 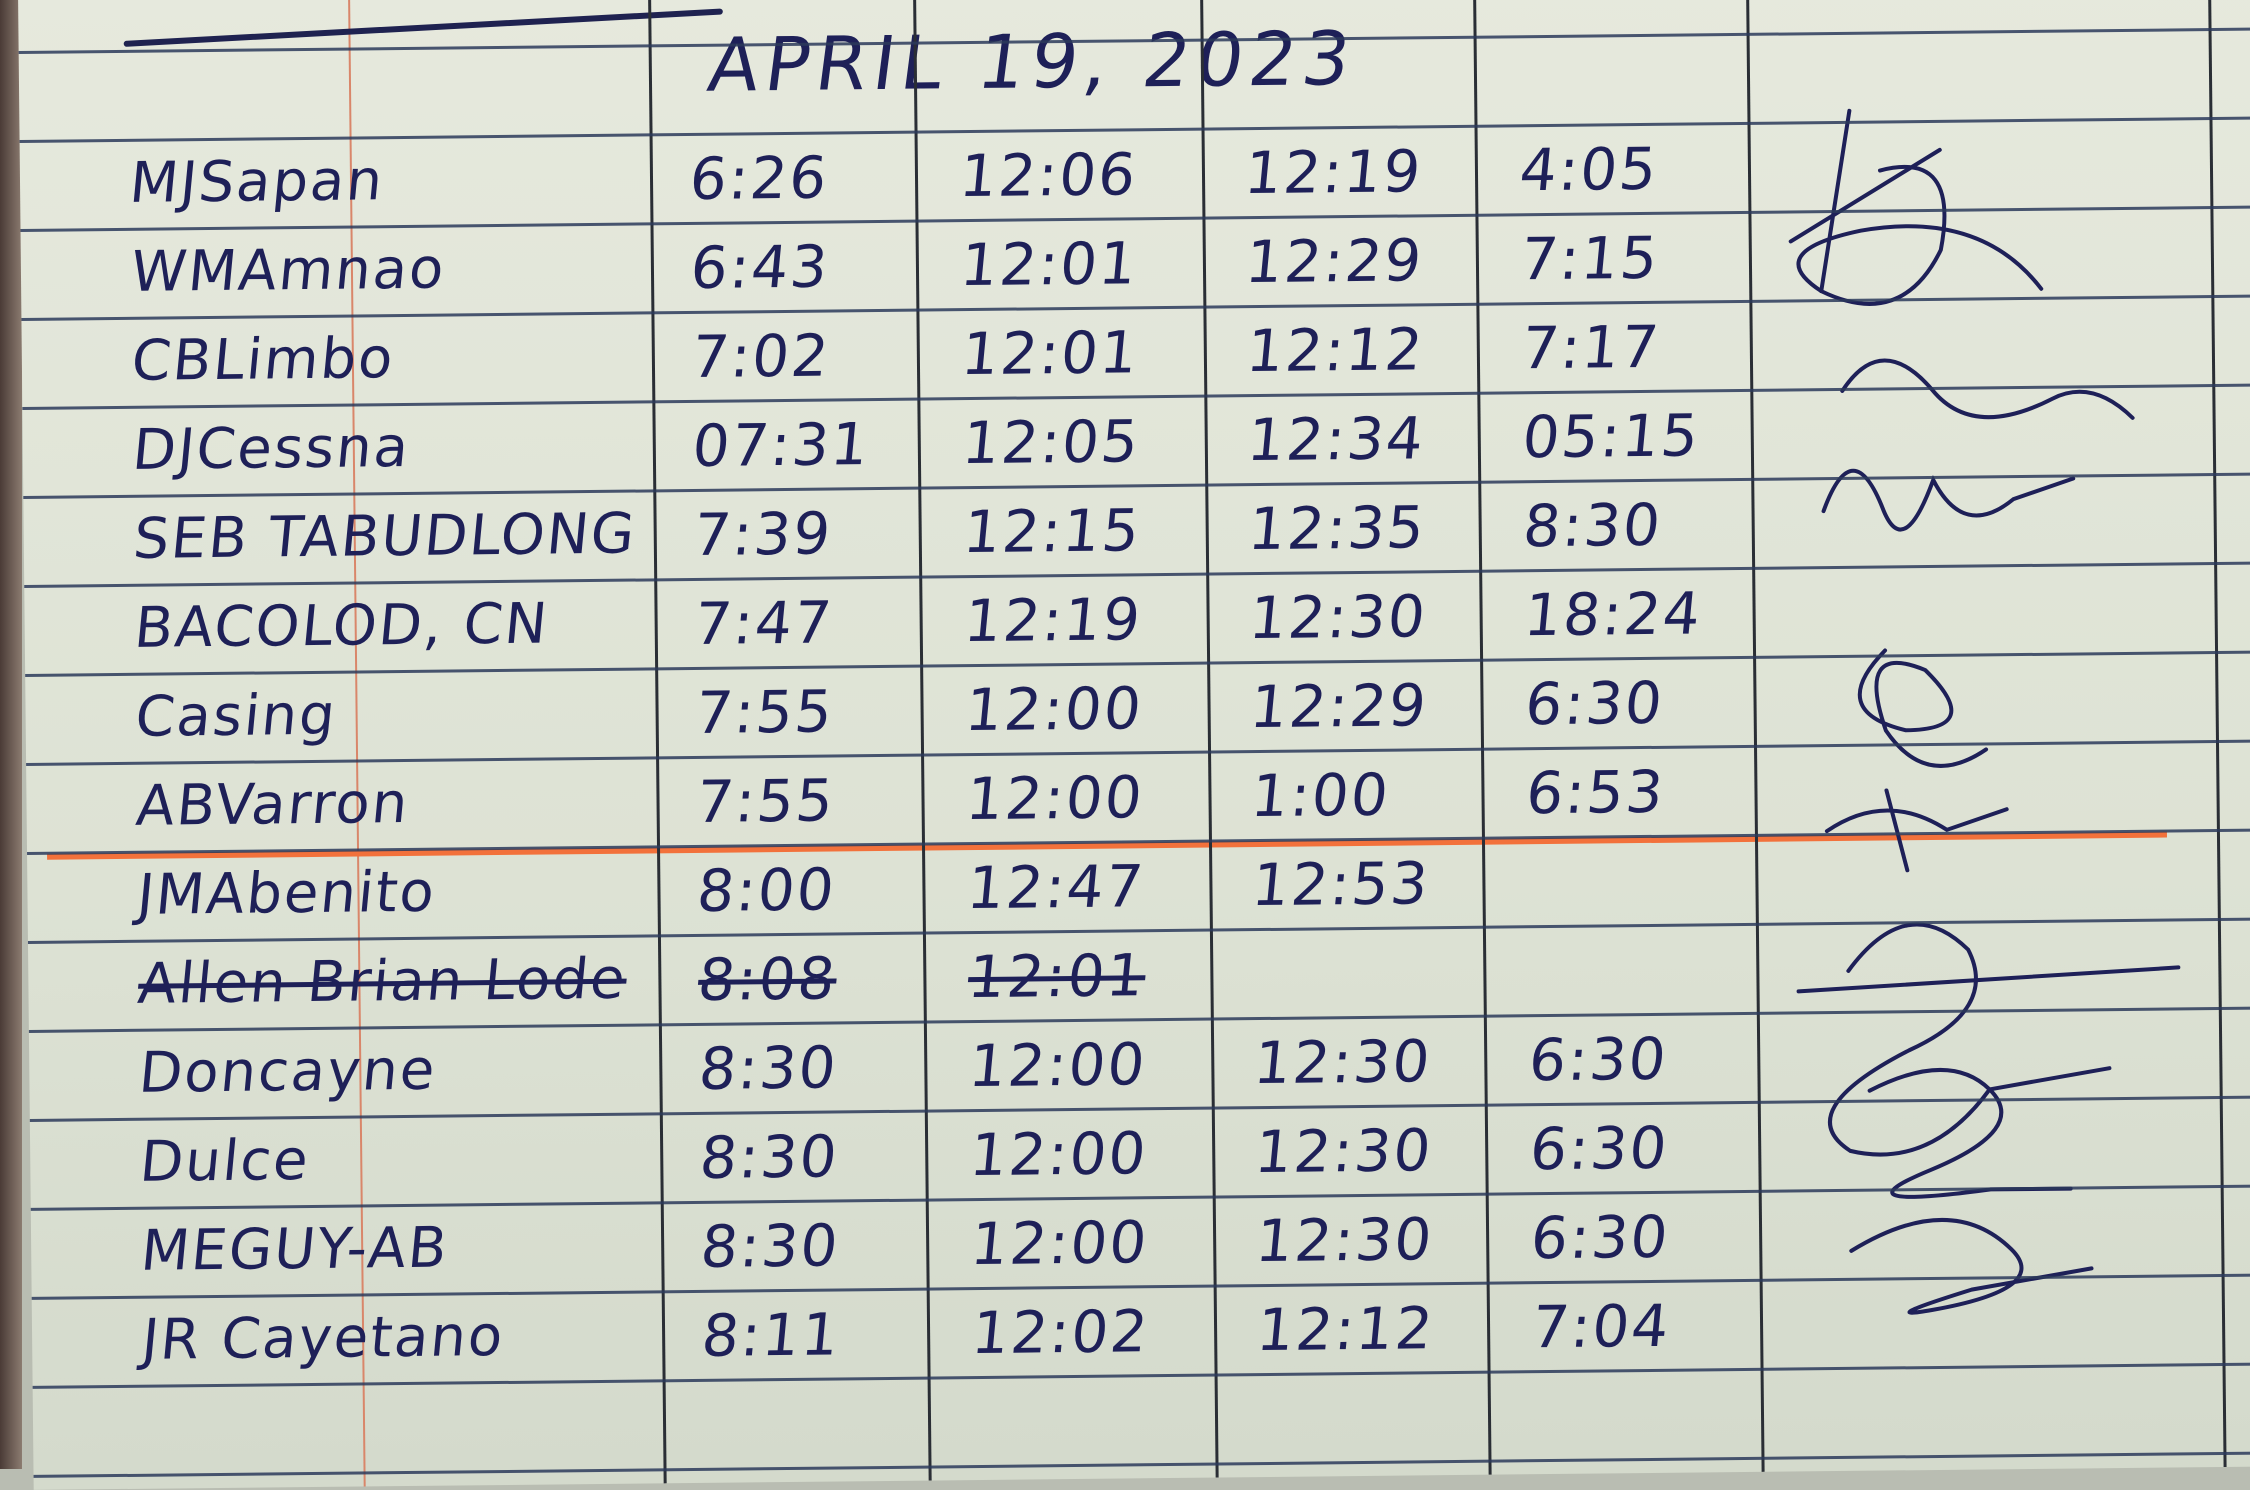 What do you see at coordinates (288, 1071) in the screenshot?
I see `employee-name: Doncayne` at bounding box center [288, 1071].